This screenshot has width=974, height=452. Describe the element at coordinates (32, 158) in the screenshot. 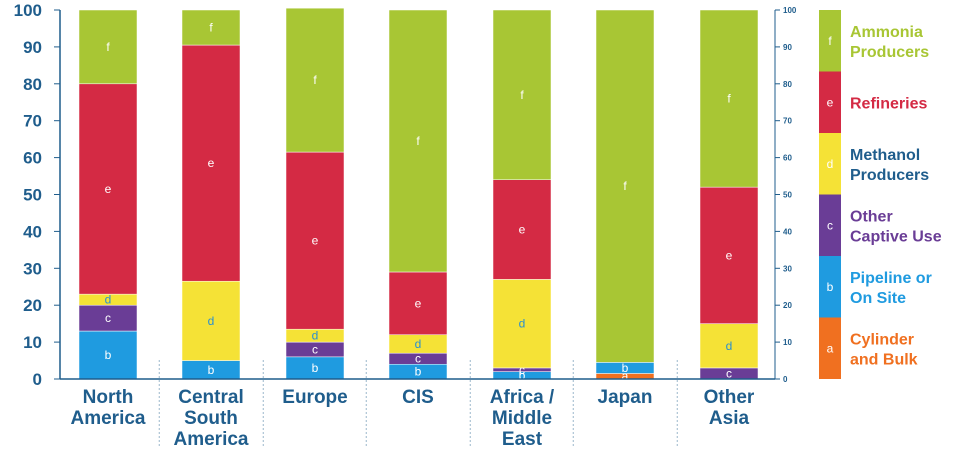

I see `y-tick-label-left: 60` at that location.